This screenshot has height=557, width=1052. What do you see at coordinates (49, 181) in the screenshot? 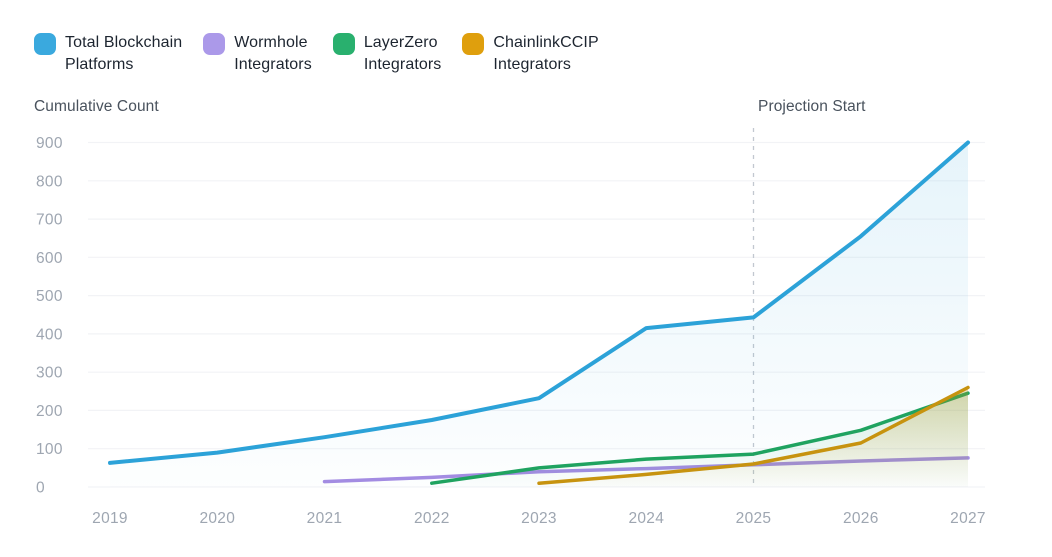
I see `svg-text: 800` at bounding box center [49, 181].